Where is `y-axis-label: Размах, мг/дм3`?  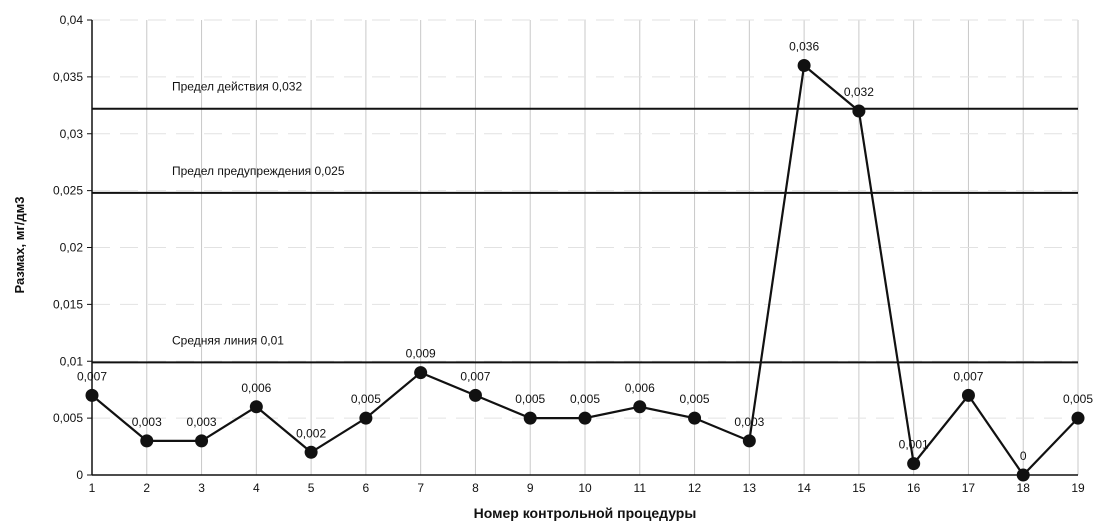
y-axis-label: Размах, мг/дм3 is located at coordinates (19, 245).